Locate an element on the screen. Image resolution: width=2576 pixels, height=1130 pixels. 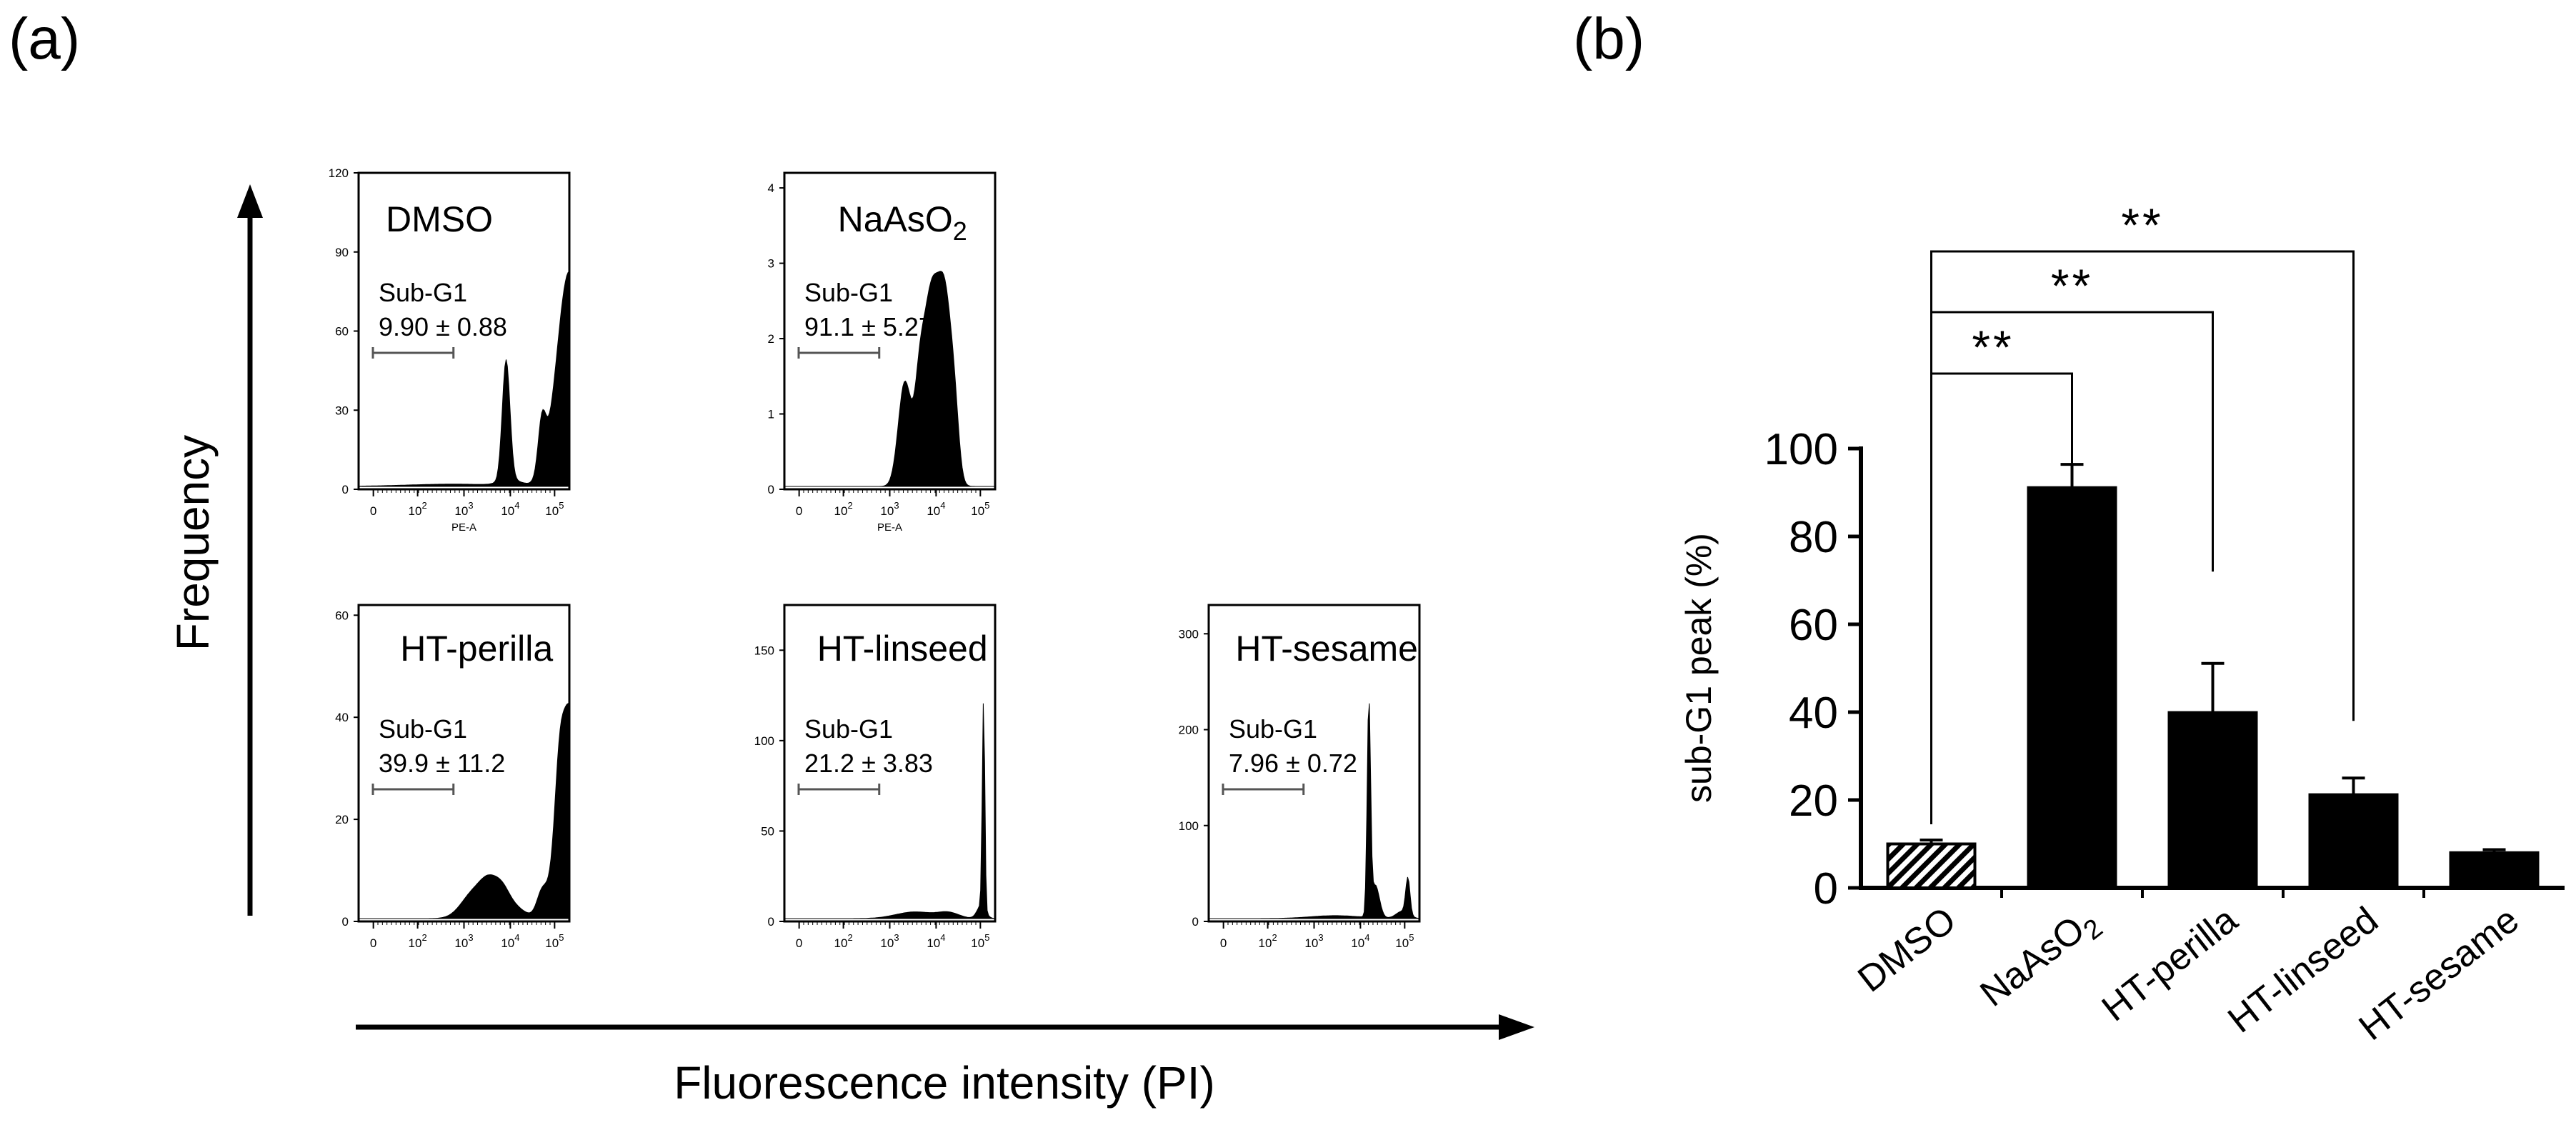
histogram-y-tick-label: 20 is located at coordinates (342, 819).